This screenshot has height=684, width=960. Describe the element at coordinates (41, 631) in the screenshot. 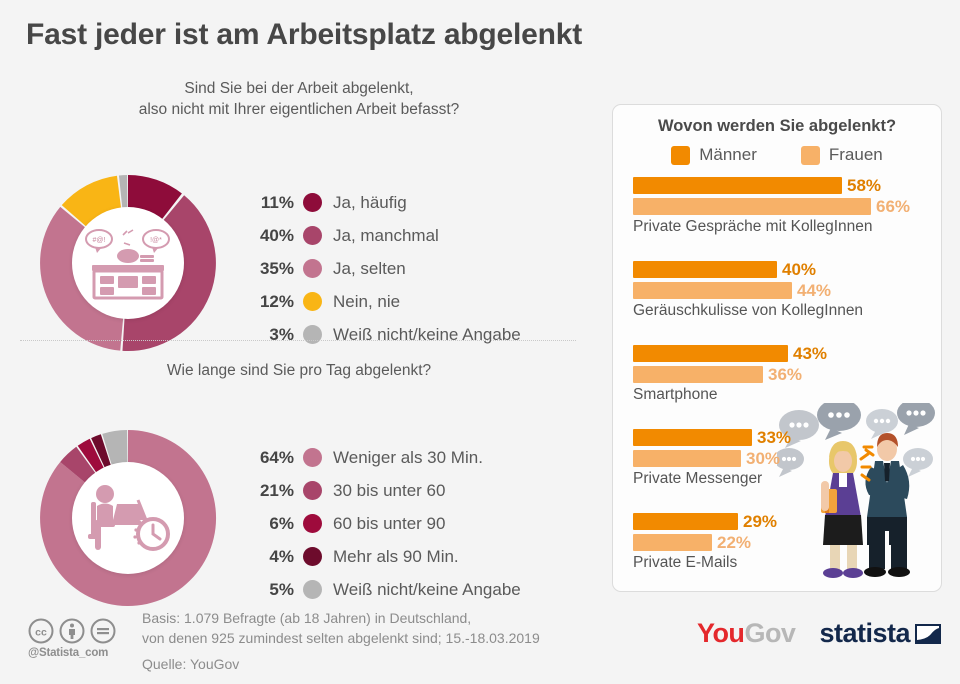

I see `creative-commons-icon: cc` at that location.